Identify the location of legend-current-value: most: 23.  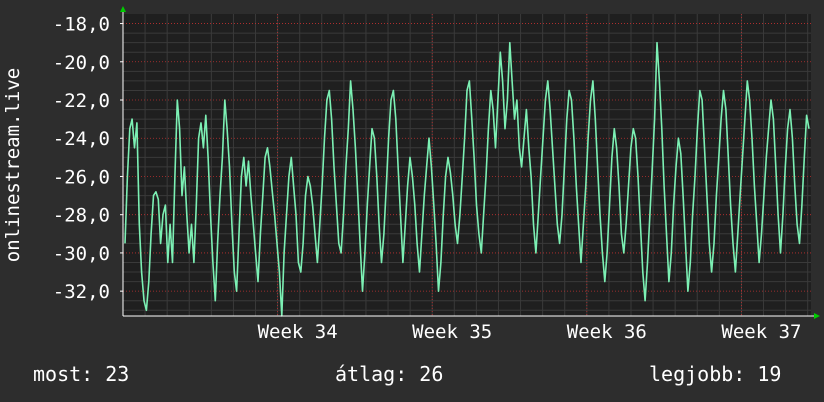
(81, 374).